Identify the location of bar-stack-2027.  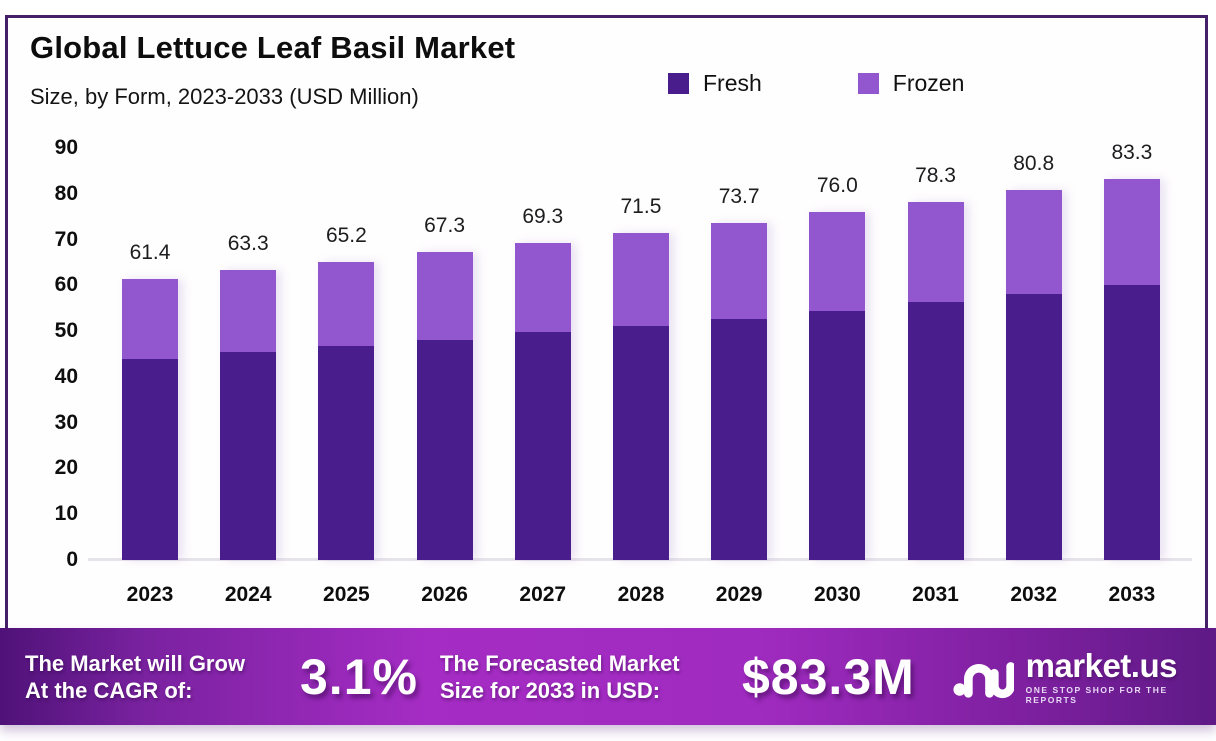
(542, 401).